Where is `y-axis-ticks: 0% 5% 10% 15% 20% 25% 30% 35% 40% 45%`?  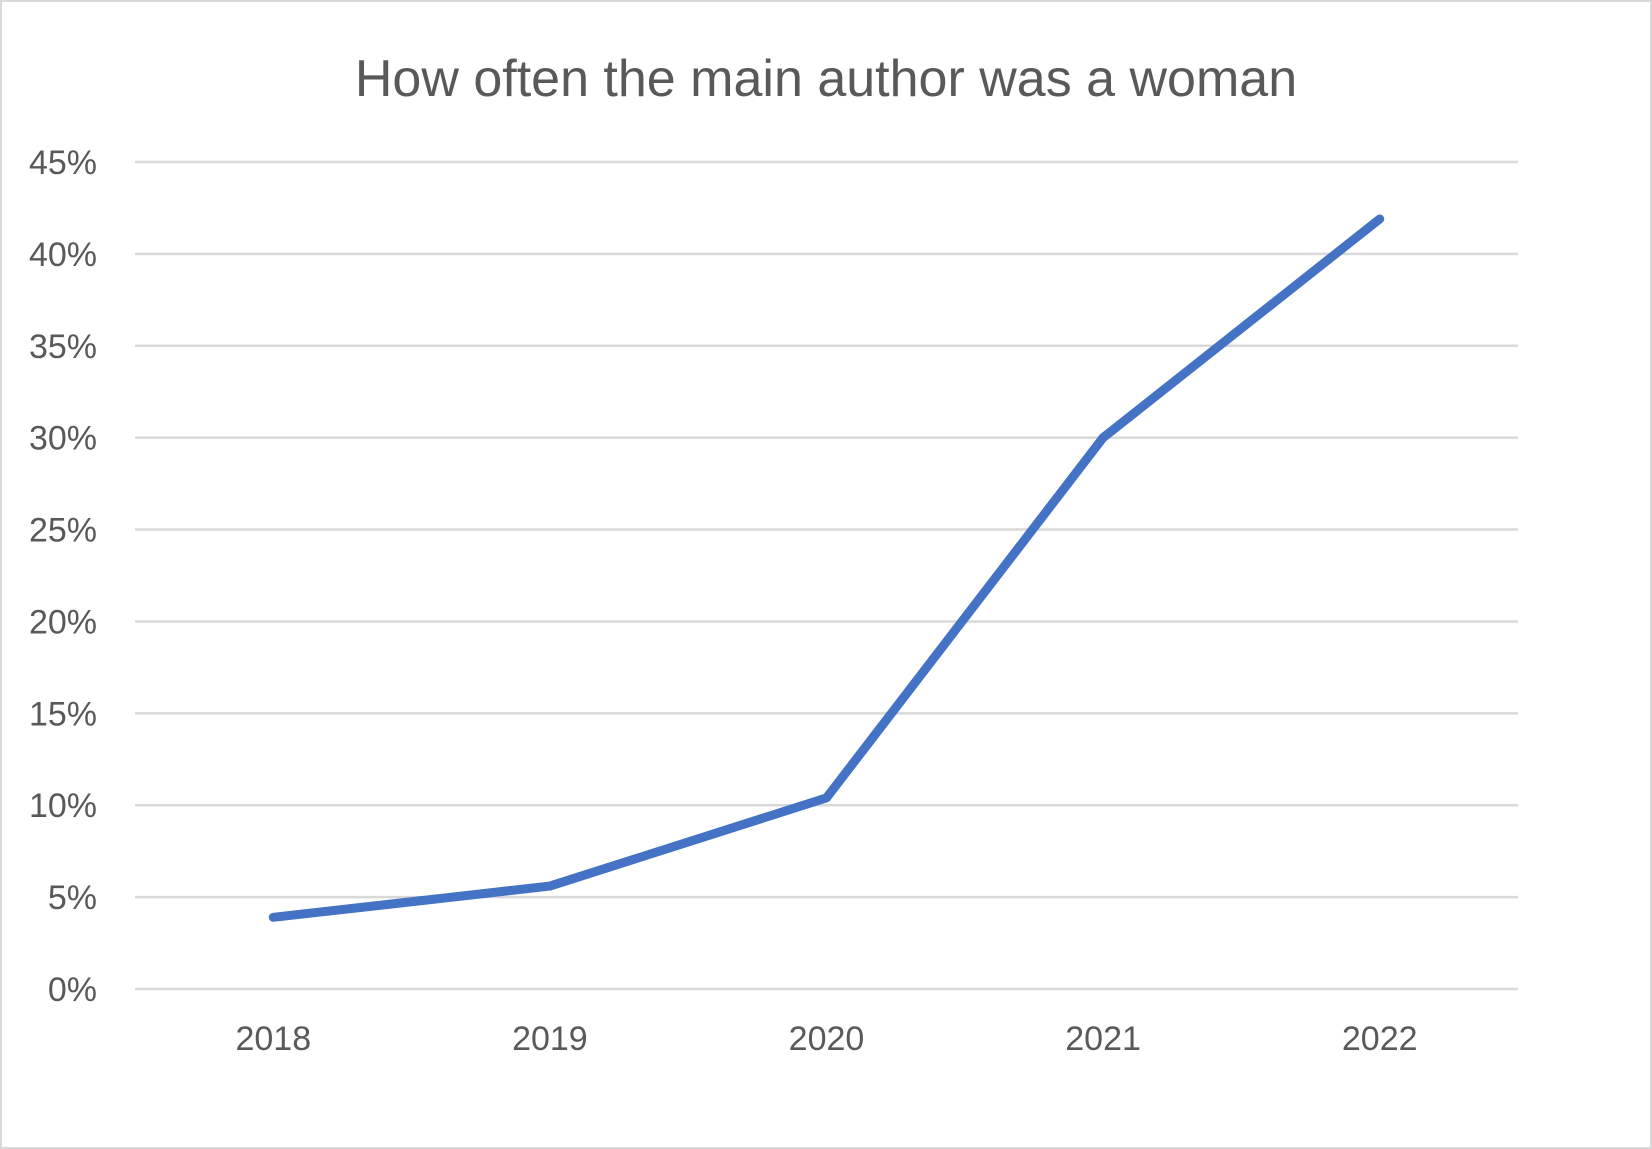 y-axis-ticks: 0% 5% 10% 15% 20% 25% 30% 35% 40% 45% is located at coordinates (63, 576).